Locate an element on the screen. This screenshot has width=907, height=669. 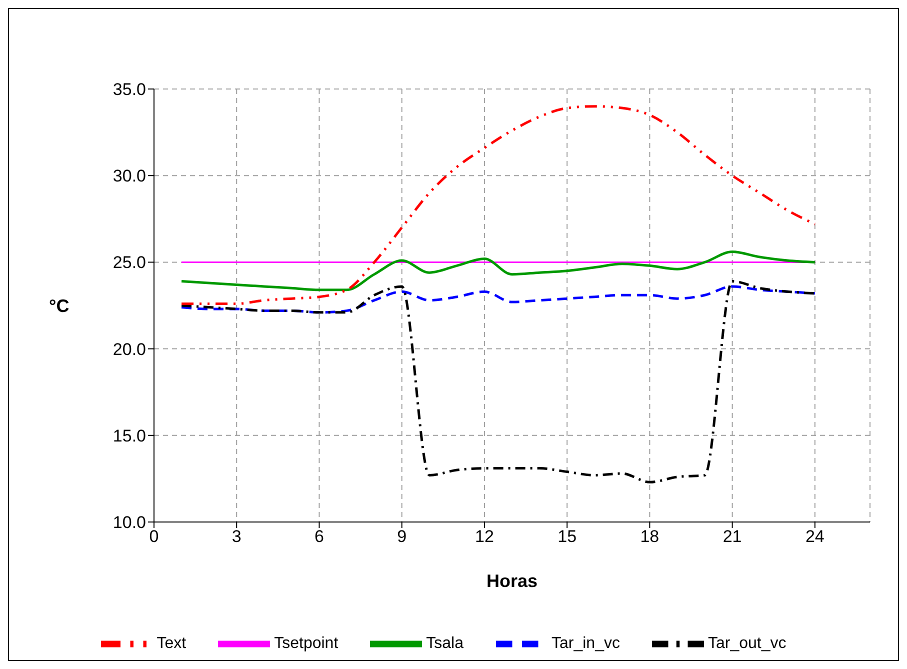
y-tick-label: 25.0 is located at coordinates (129, 262).